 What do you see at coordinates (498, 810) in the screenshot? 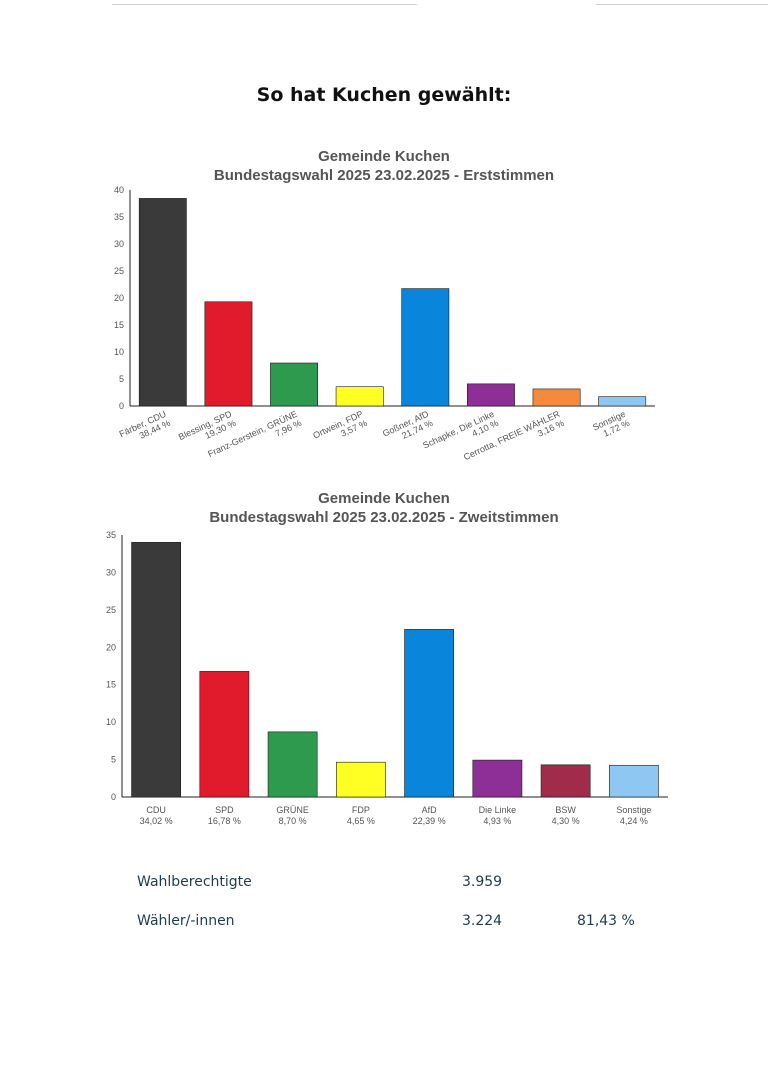
I see `x-tick-label: Die Linke` at bounding box center [498, 810].